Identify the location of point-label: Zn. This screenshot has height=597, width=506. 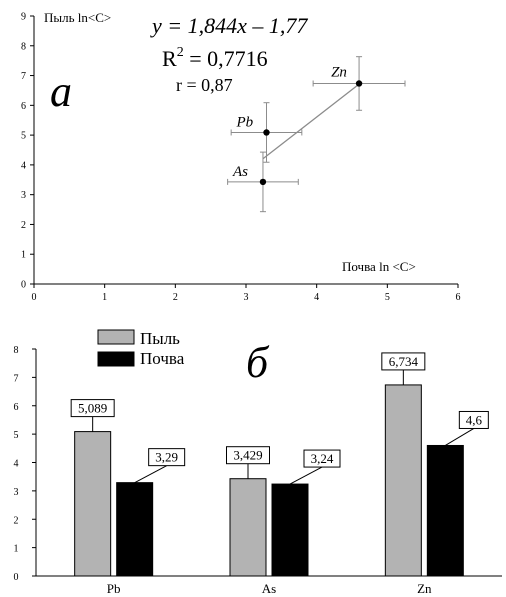
(339, 72).